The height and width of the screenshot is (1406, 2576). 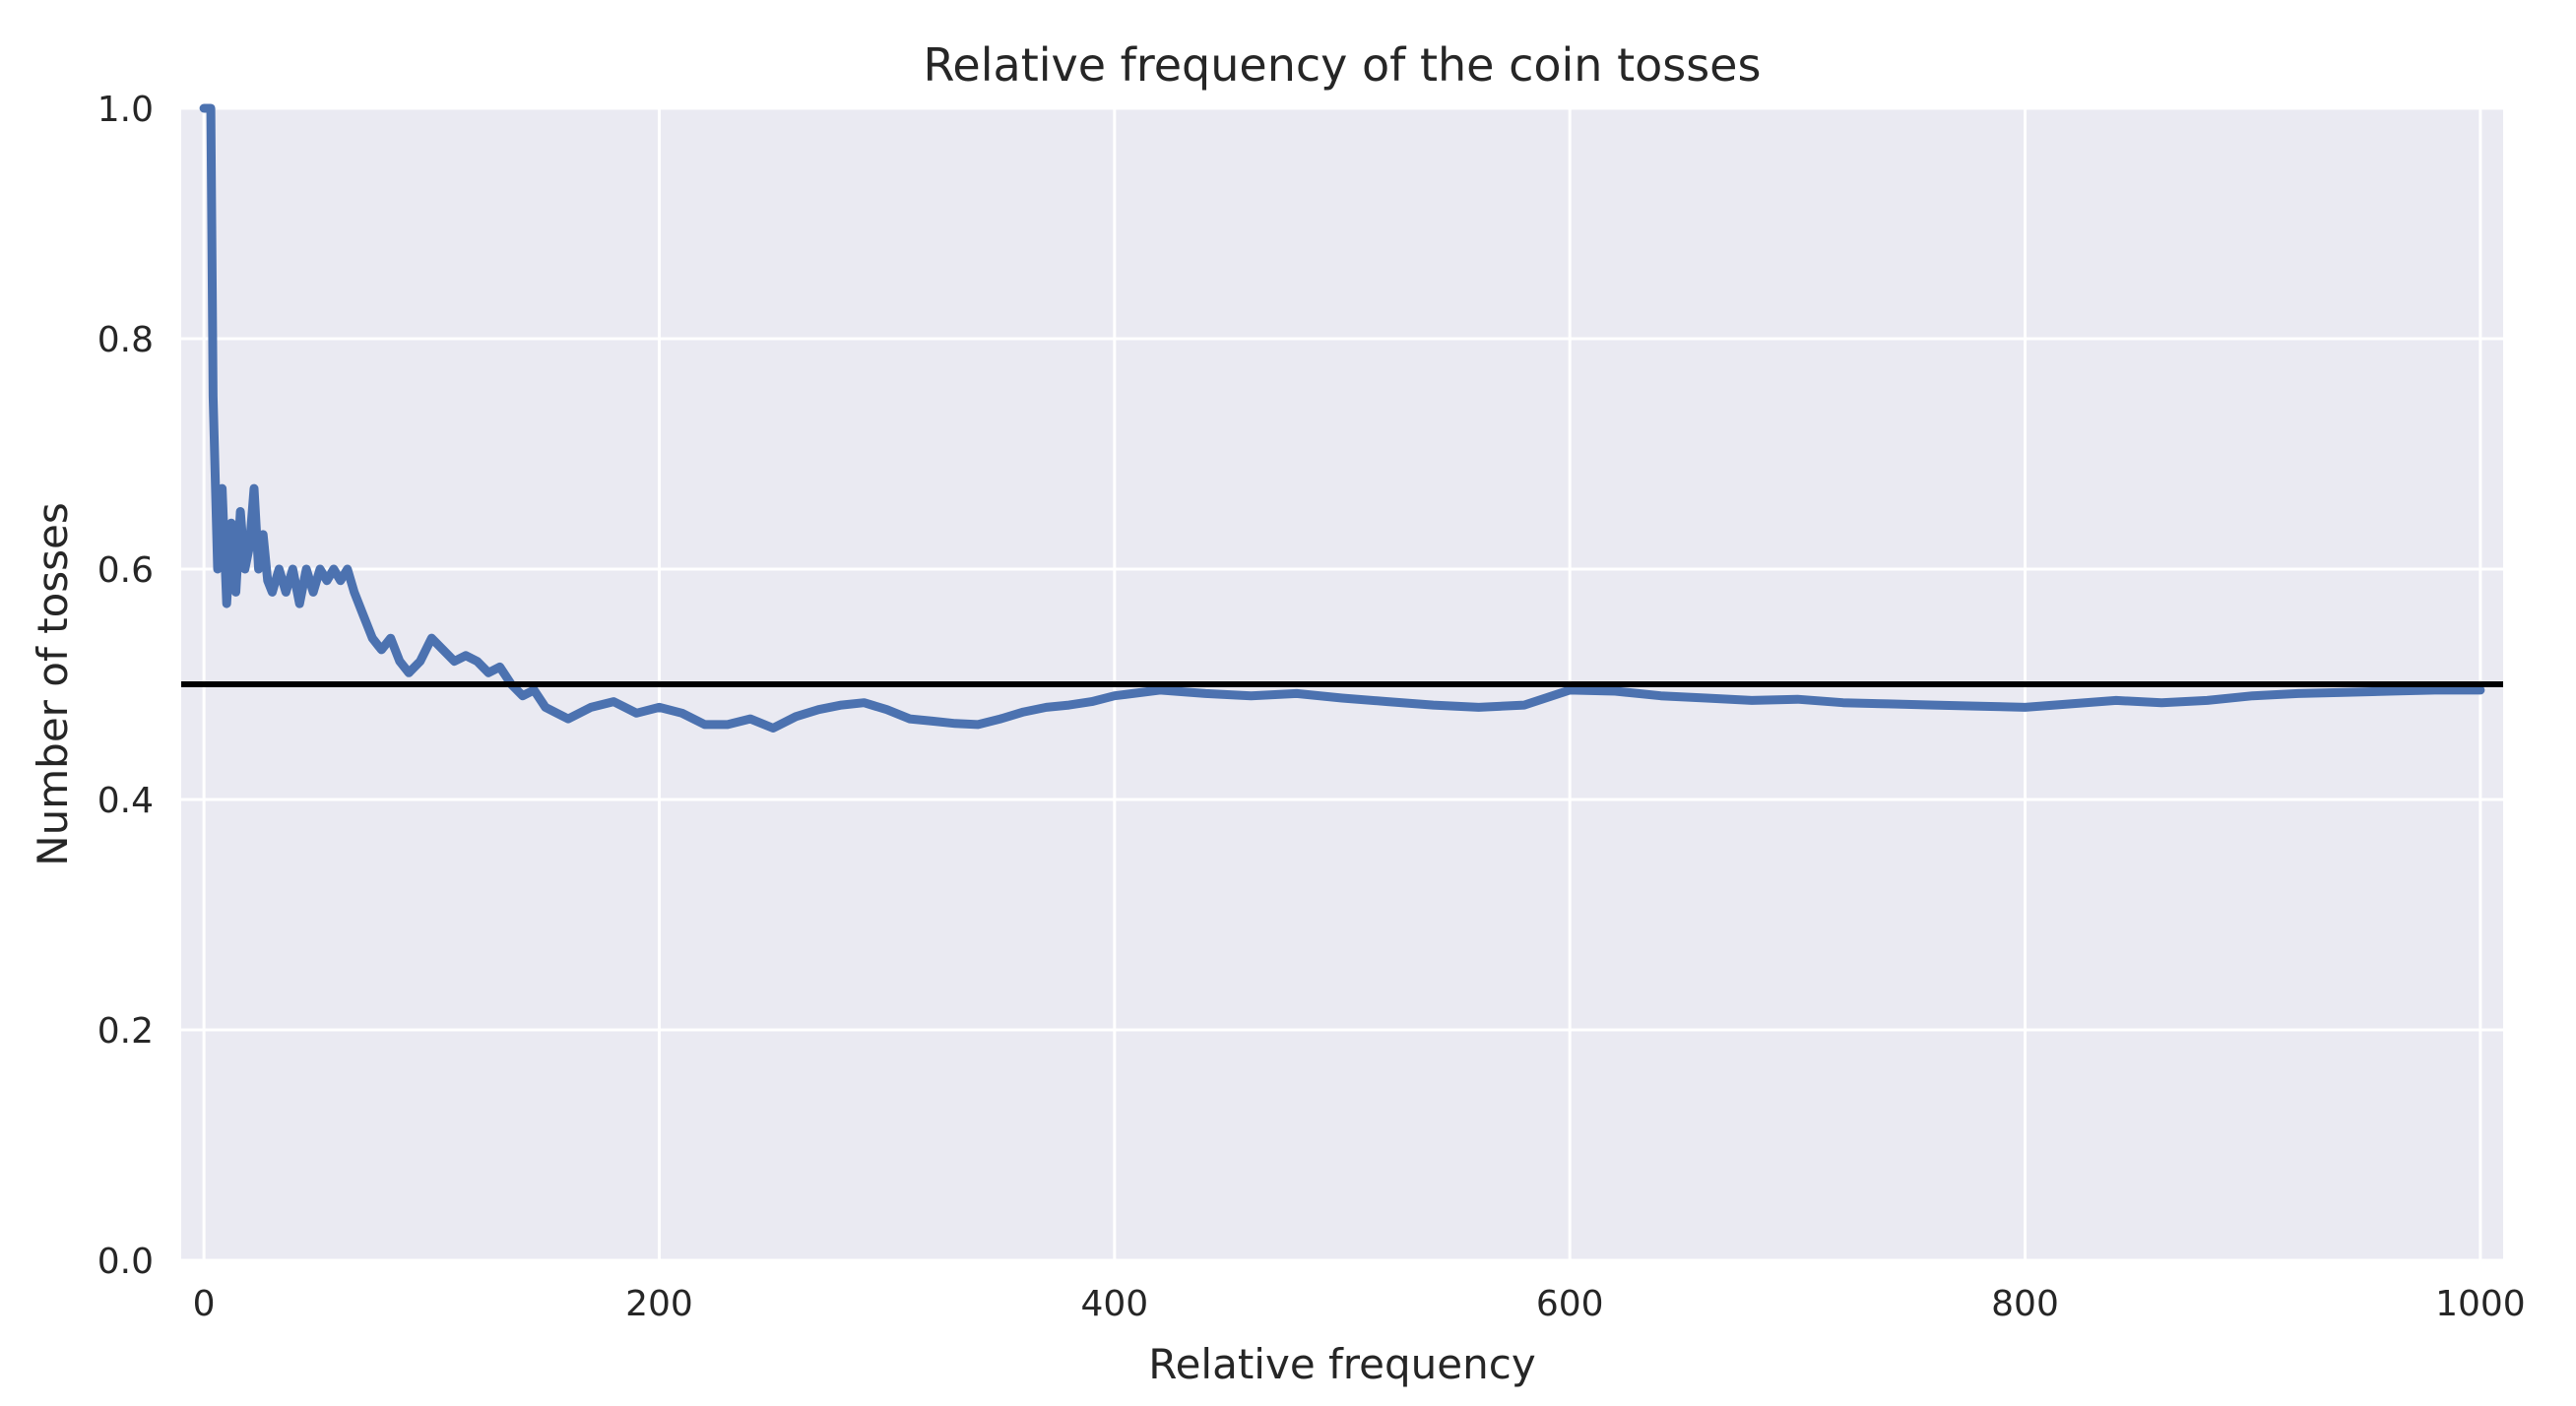 What do you see at coordinates (659, 1304) in the screenshot?
I see `x-tick-label: 200` at bounding box center [659, 1304].